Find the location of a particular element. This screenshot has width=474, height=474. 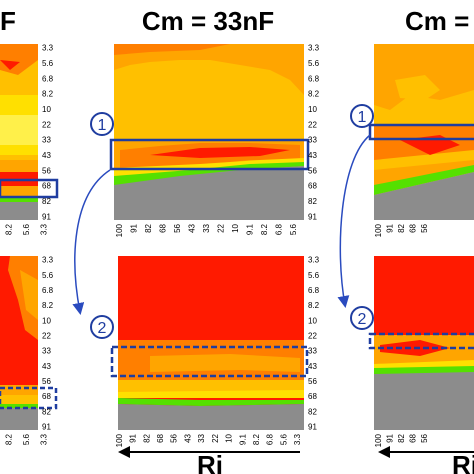

heatmap-bottom-left is located at coordinates (29, 343).